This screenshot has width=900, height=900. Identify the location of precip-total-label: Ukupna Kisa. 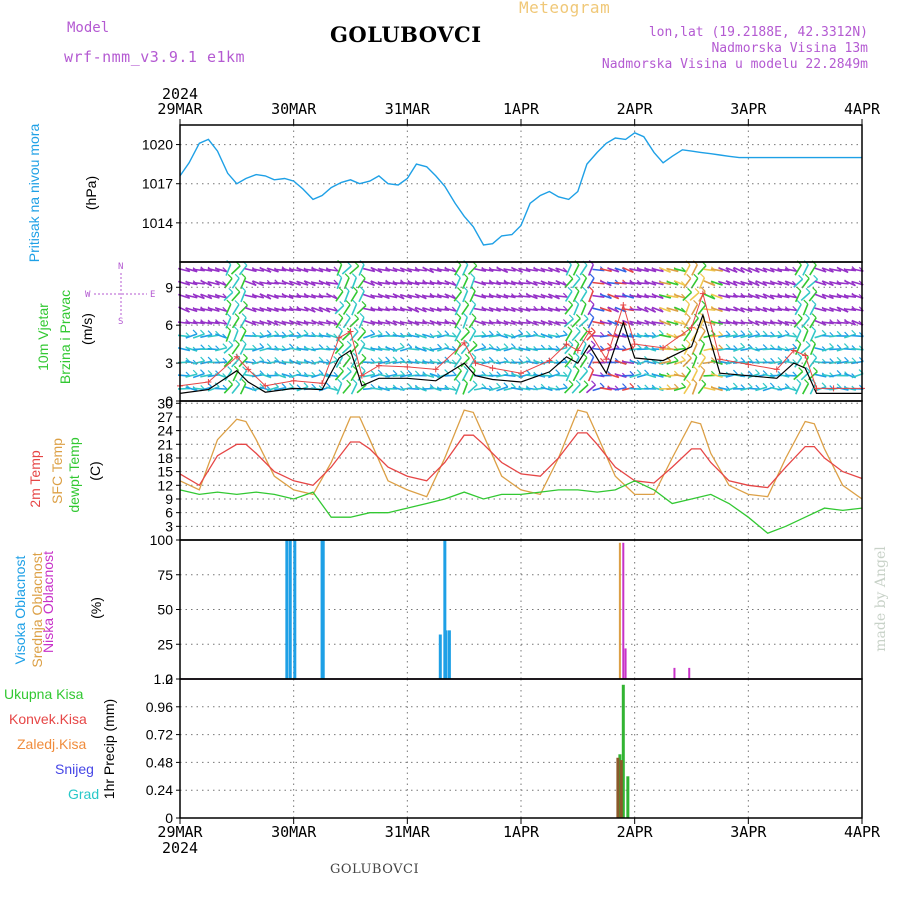
(44, 694).